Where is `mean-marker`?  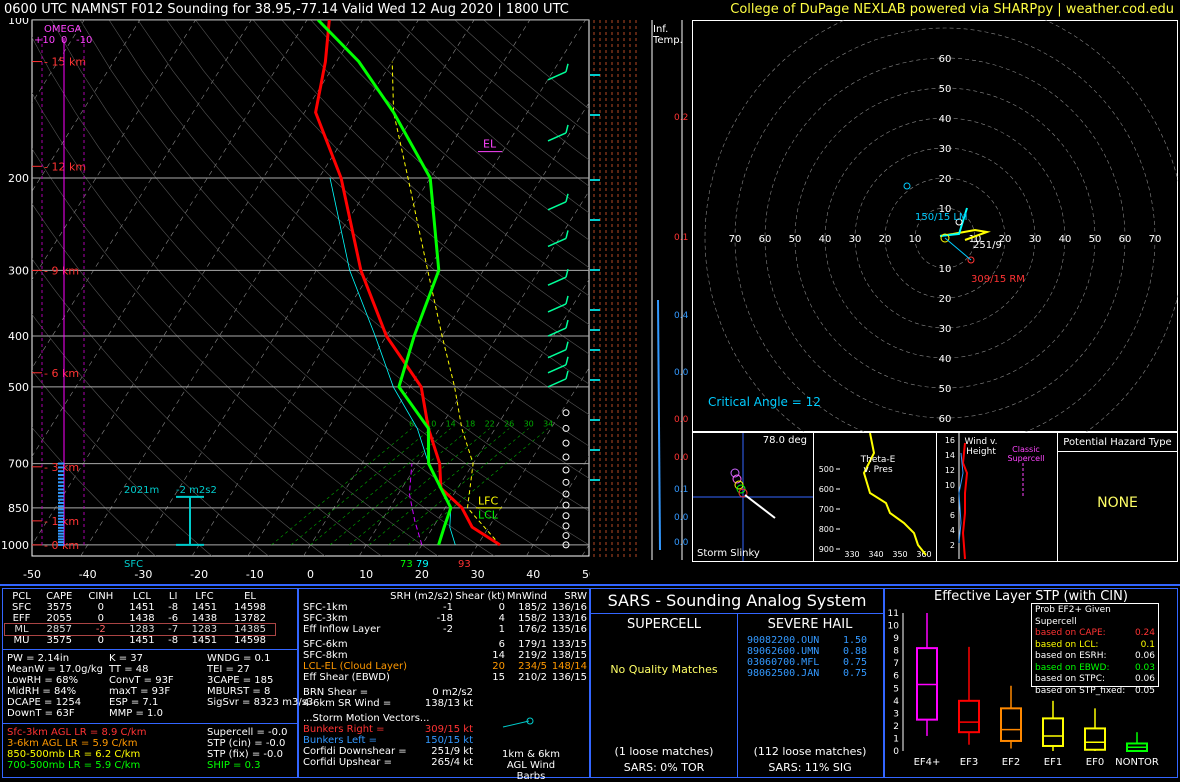
mean-marker is located at coordinates (959, 222).